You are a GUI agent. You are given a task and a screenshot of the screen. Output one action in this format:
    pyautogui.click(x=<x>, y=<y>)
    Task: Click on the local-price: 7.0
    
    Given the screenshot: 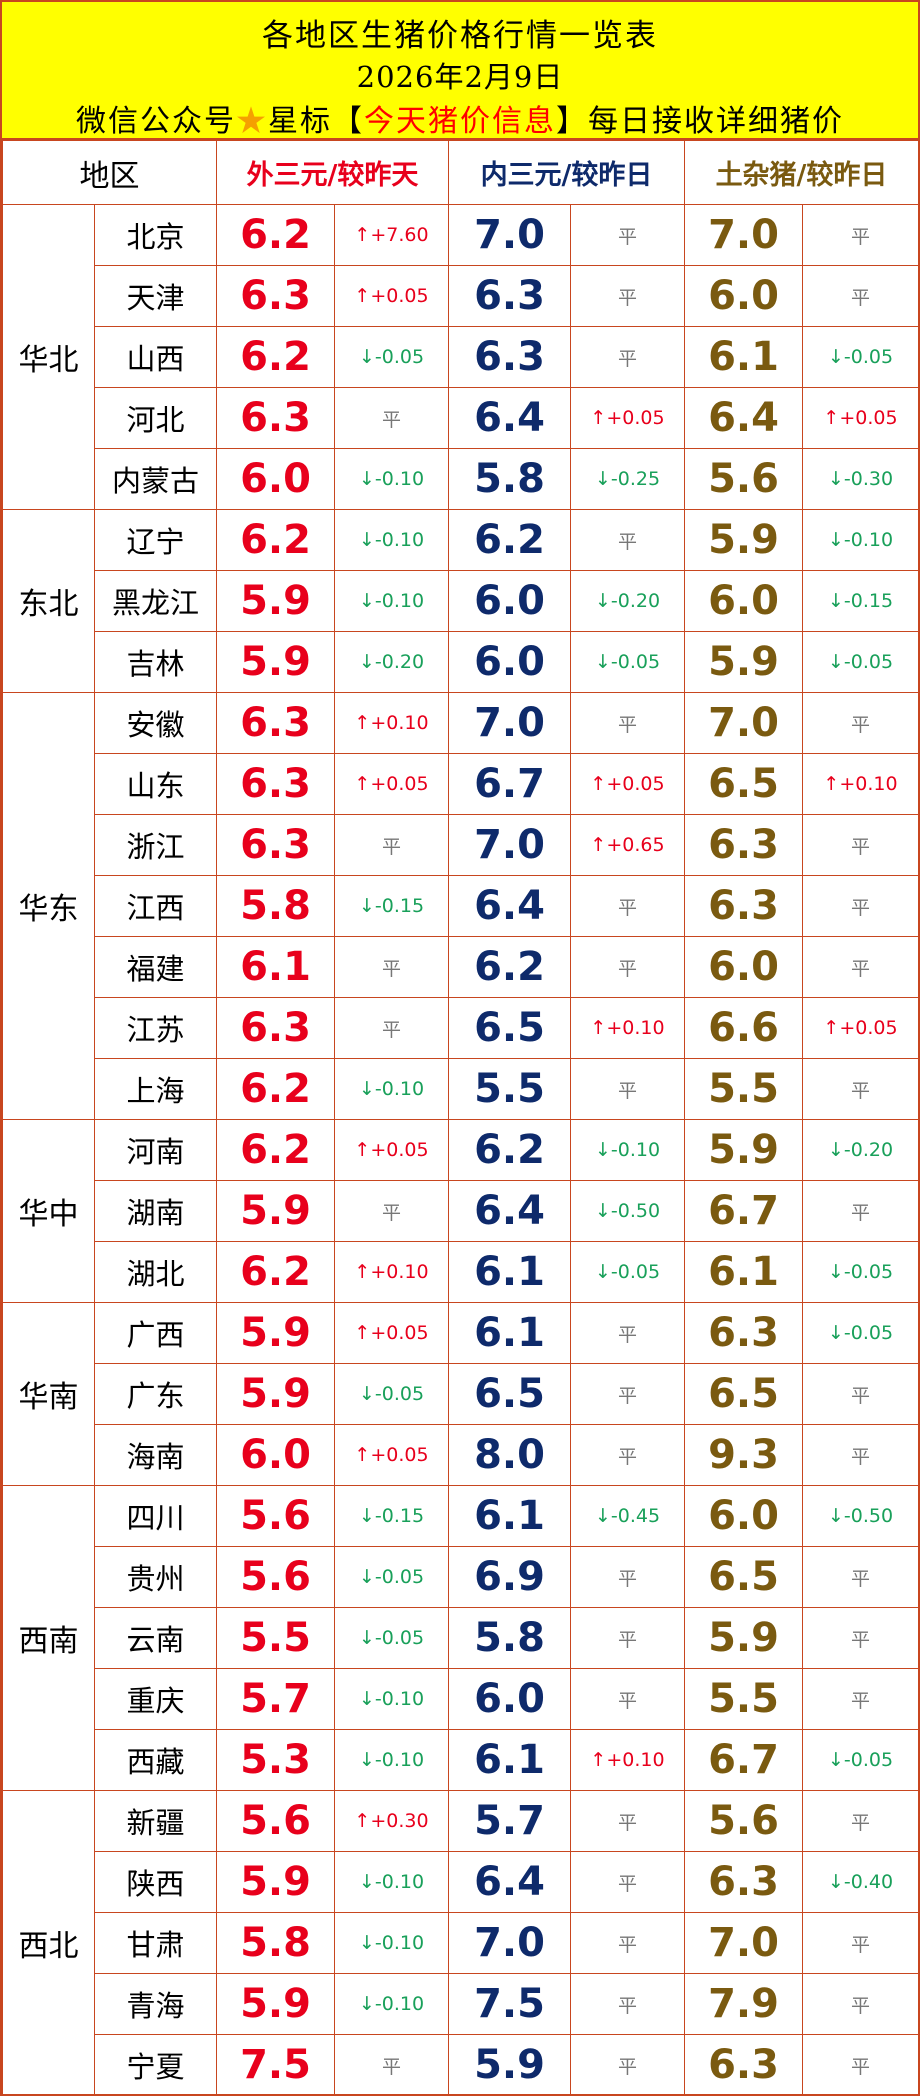 What is the action you would take?
    pyautogui.click(x=743, y=235)
    